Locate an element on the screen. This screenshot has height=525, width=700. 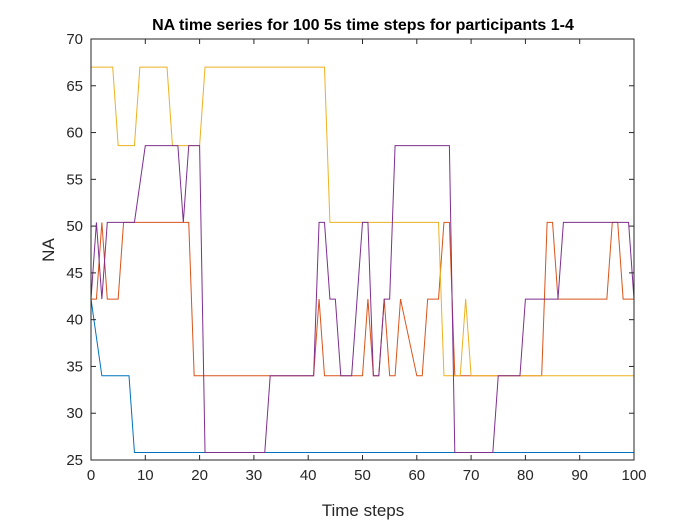
x-tick-label: 20 is located at coordinates (199, 475).